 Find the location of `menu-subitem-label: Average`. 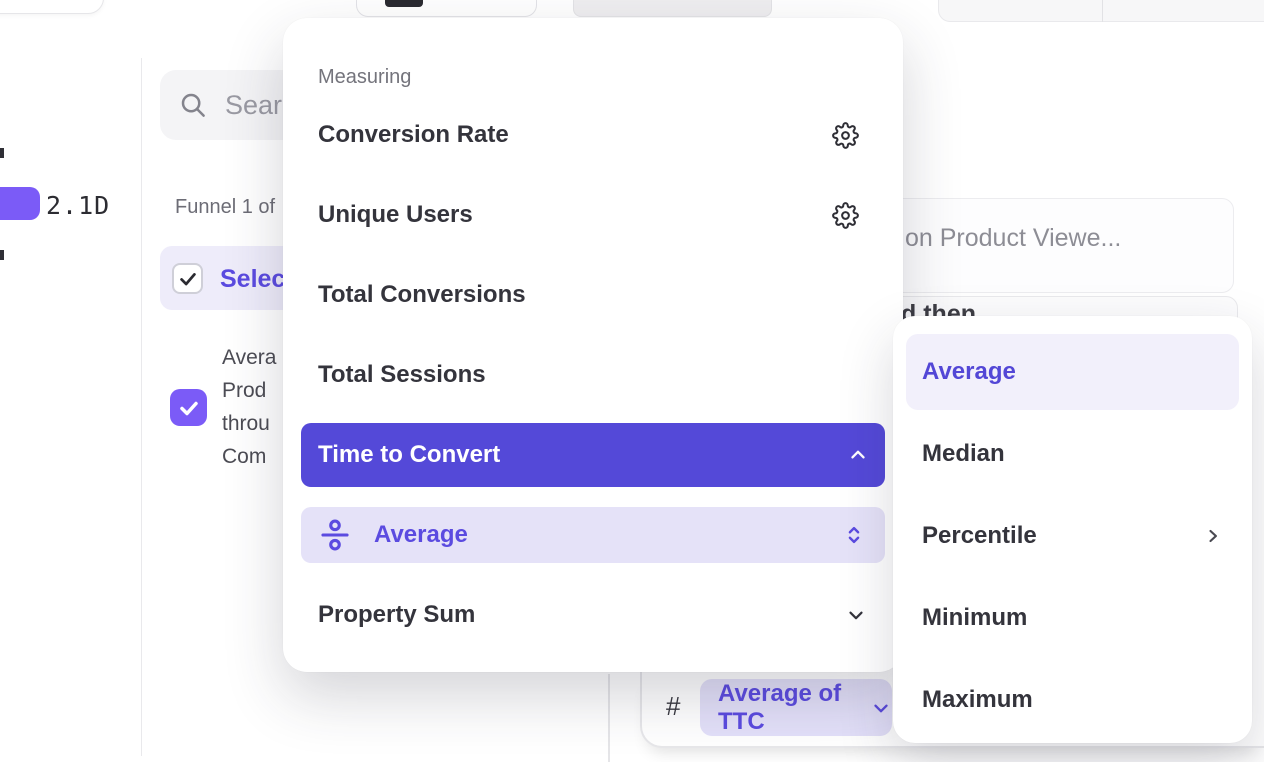

menu-subitem-label: Average is located at coordinates (421, 534).